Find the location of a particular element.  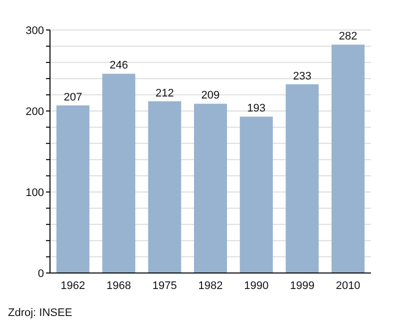

x-tick-label: 1962 is located at coordinates (73, 286).